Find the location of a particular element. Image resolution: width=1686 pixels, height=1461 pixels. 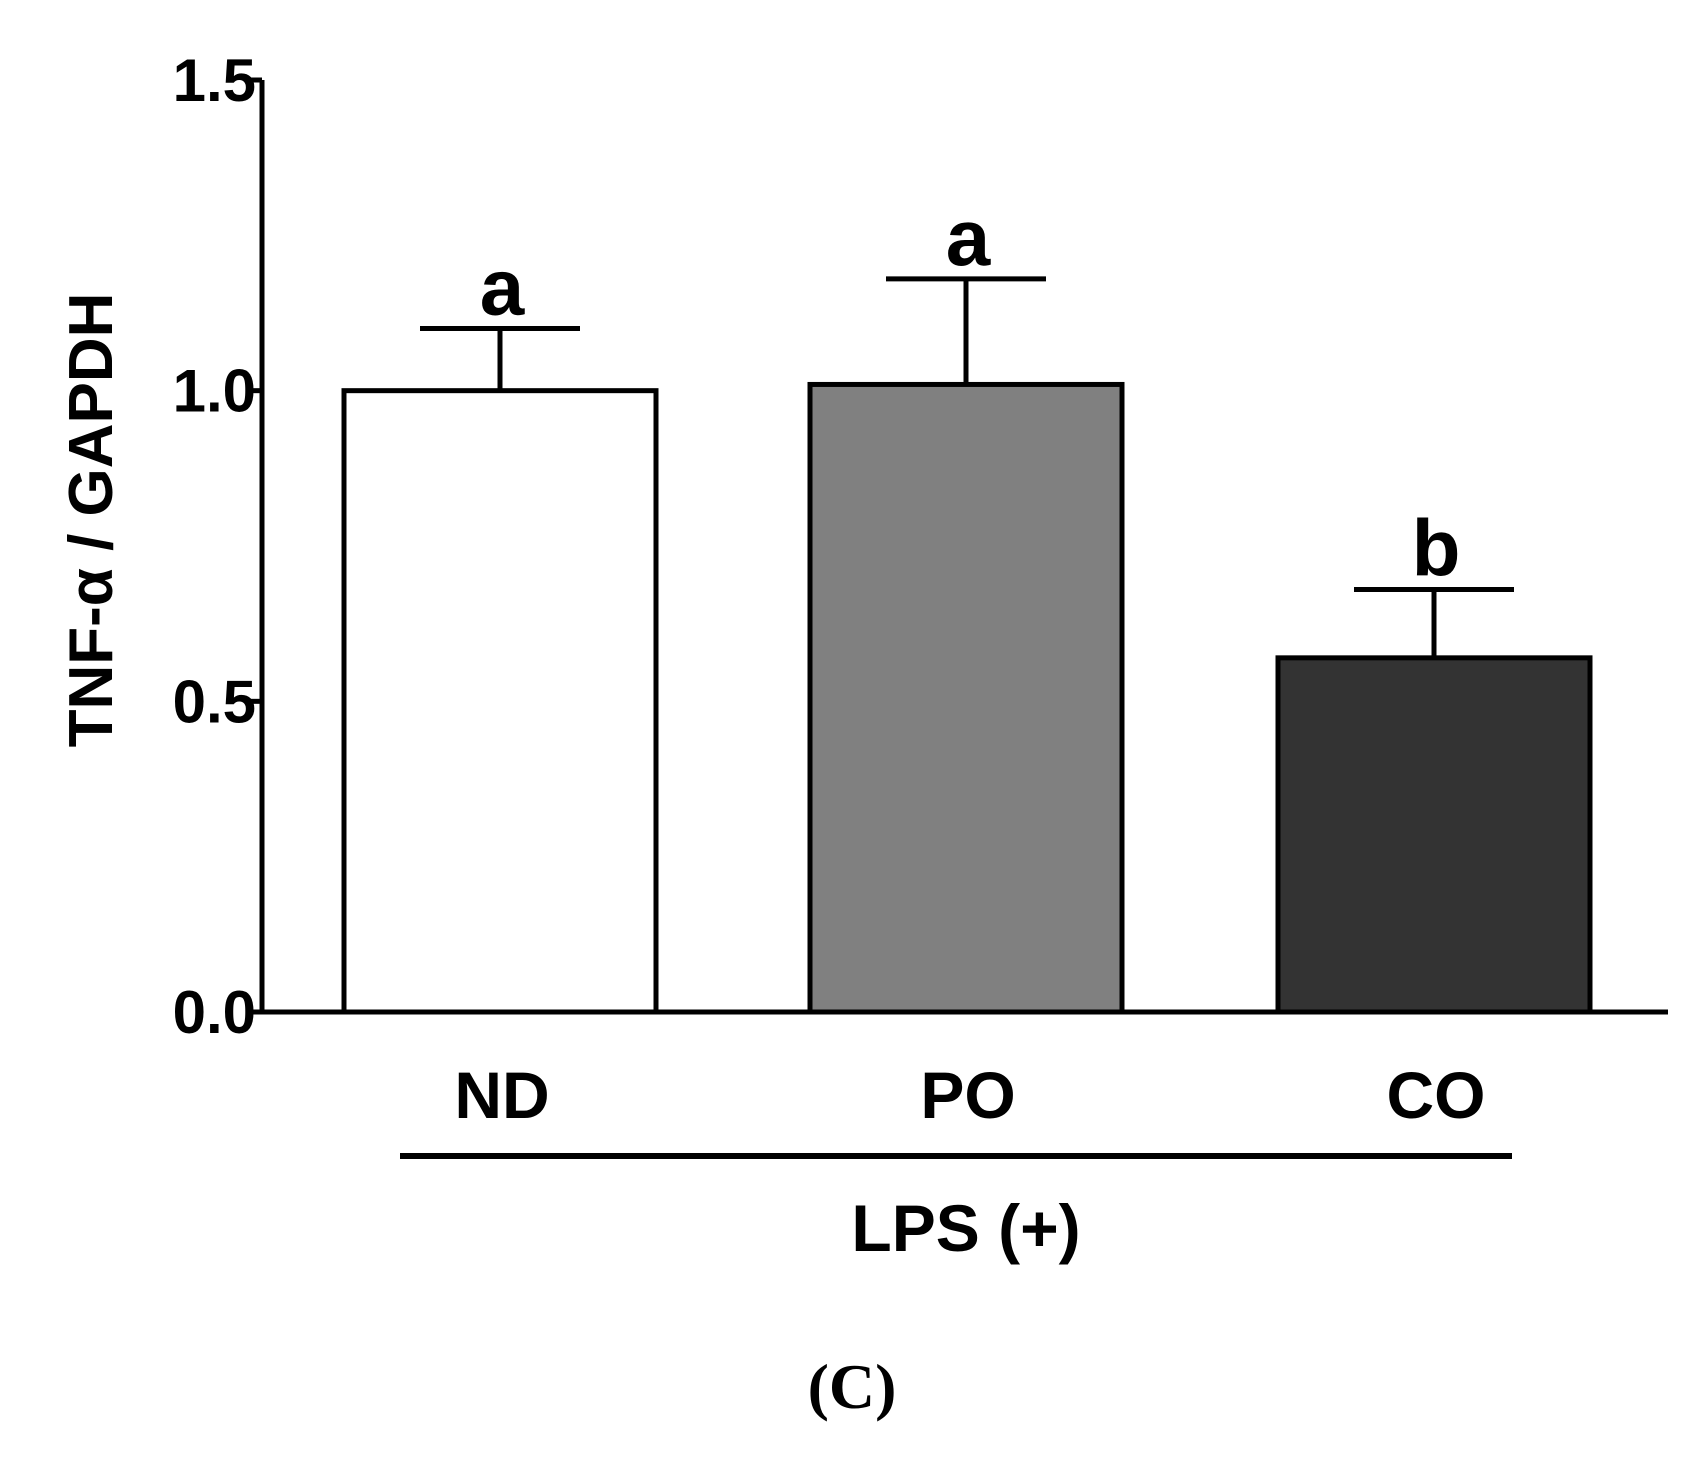

bar-co is located at coordinates (1434, 835).